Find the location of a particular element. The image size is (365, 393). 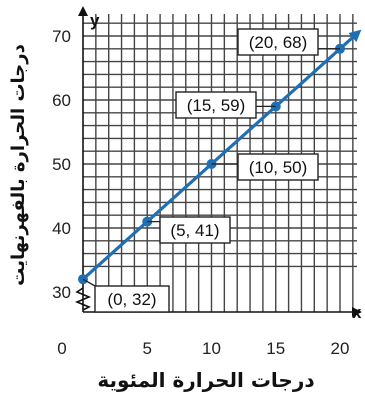

y-axis-arrow is located at coordinates (83, 11).